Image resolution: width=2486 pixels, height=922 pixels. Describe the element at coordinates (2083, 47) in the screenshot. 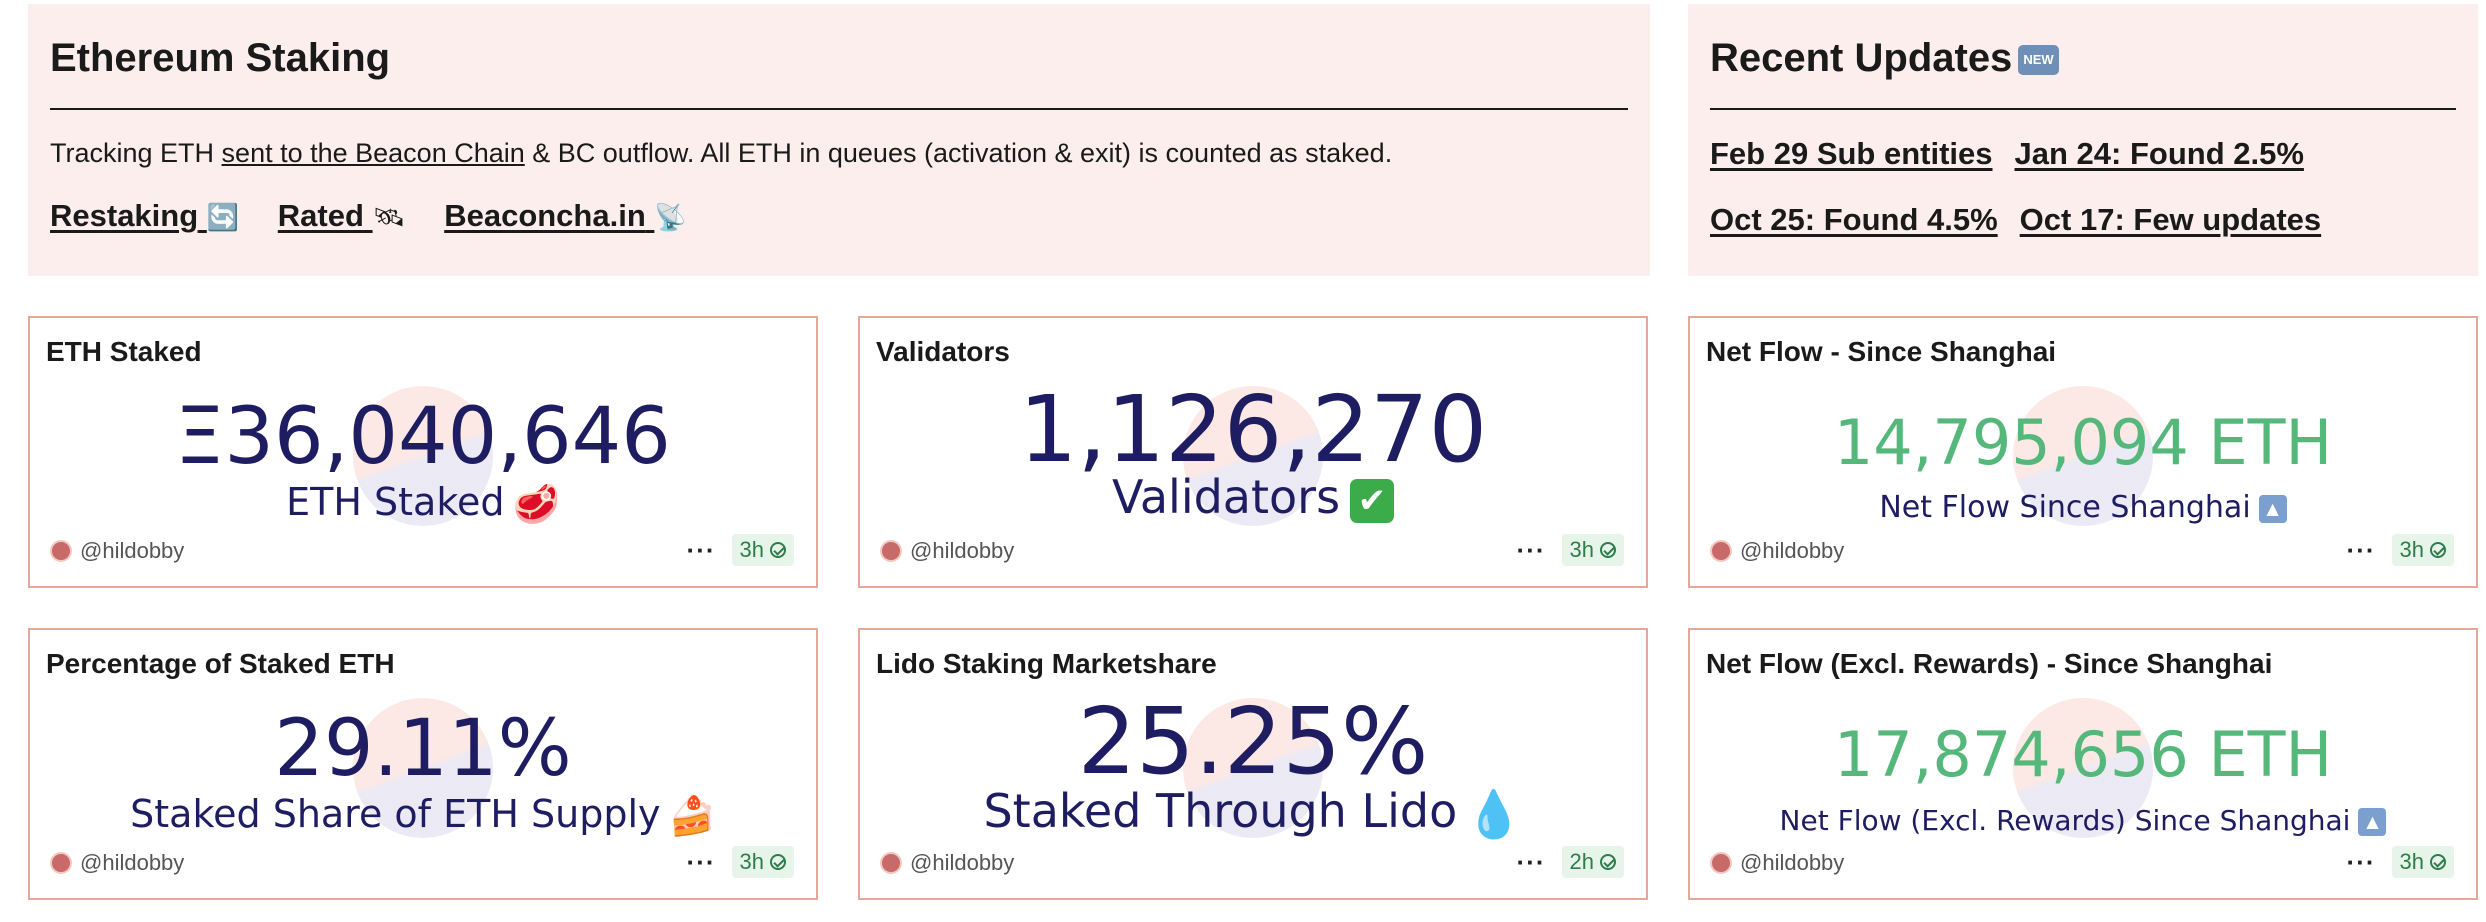

I see `updates-title: Recent Updates NEW` at that location.